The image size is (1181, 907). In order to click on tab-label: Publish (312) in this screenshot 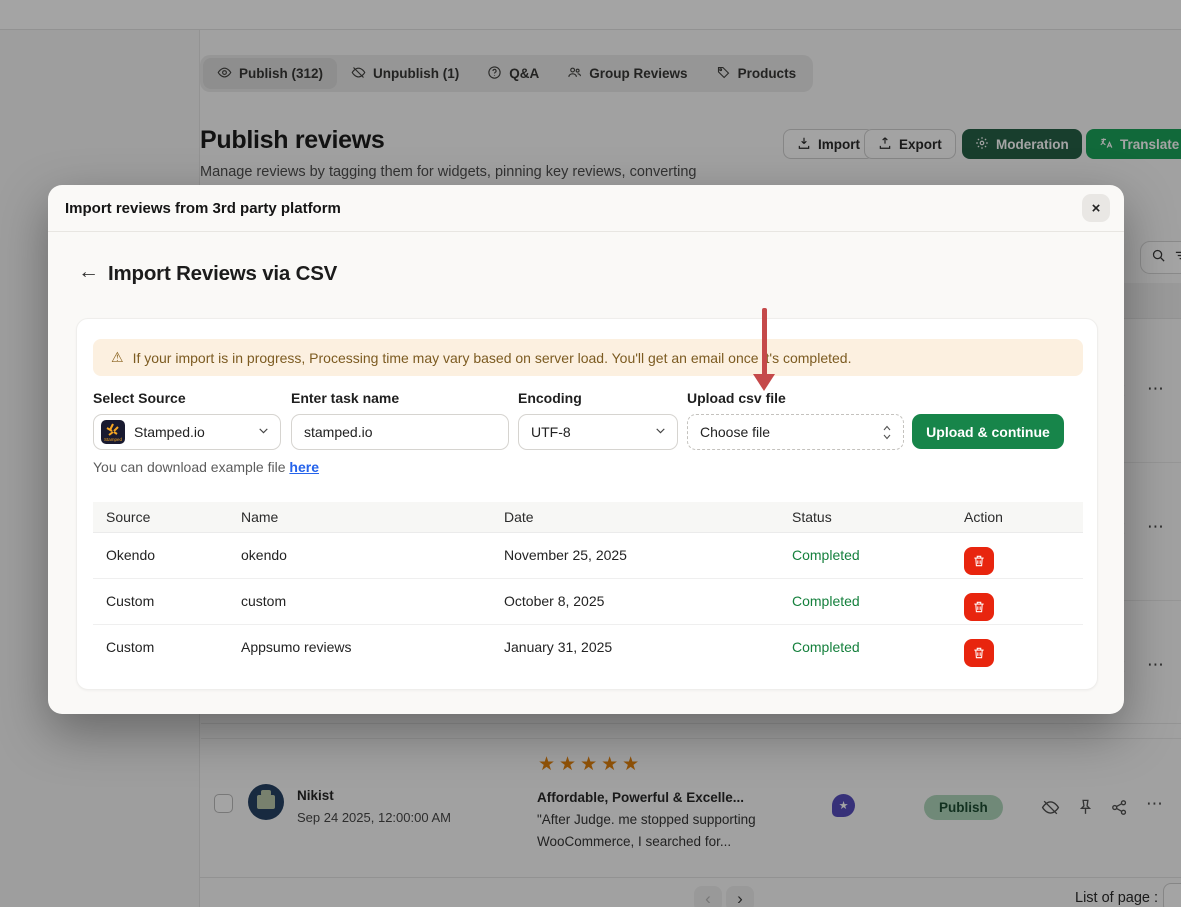, I will do `click(281, 73)`.